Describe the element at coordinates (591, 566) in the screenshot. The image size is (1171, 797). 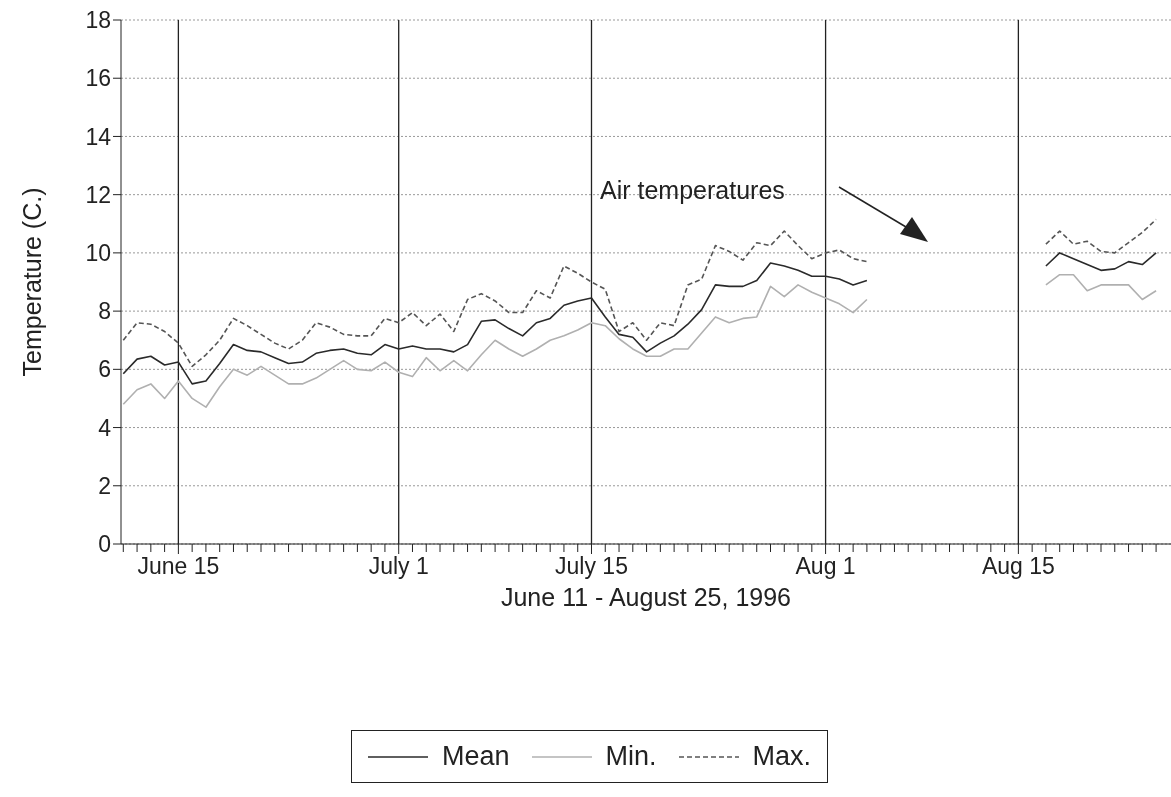
I see `x-tick-label: July 15` at that location.